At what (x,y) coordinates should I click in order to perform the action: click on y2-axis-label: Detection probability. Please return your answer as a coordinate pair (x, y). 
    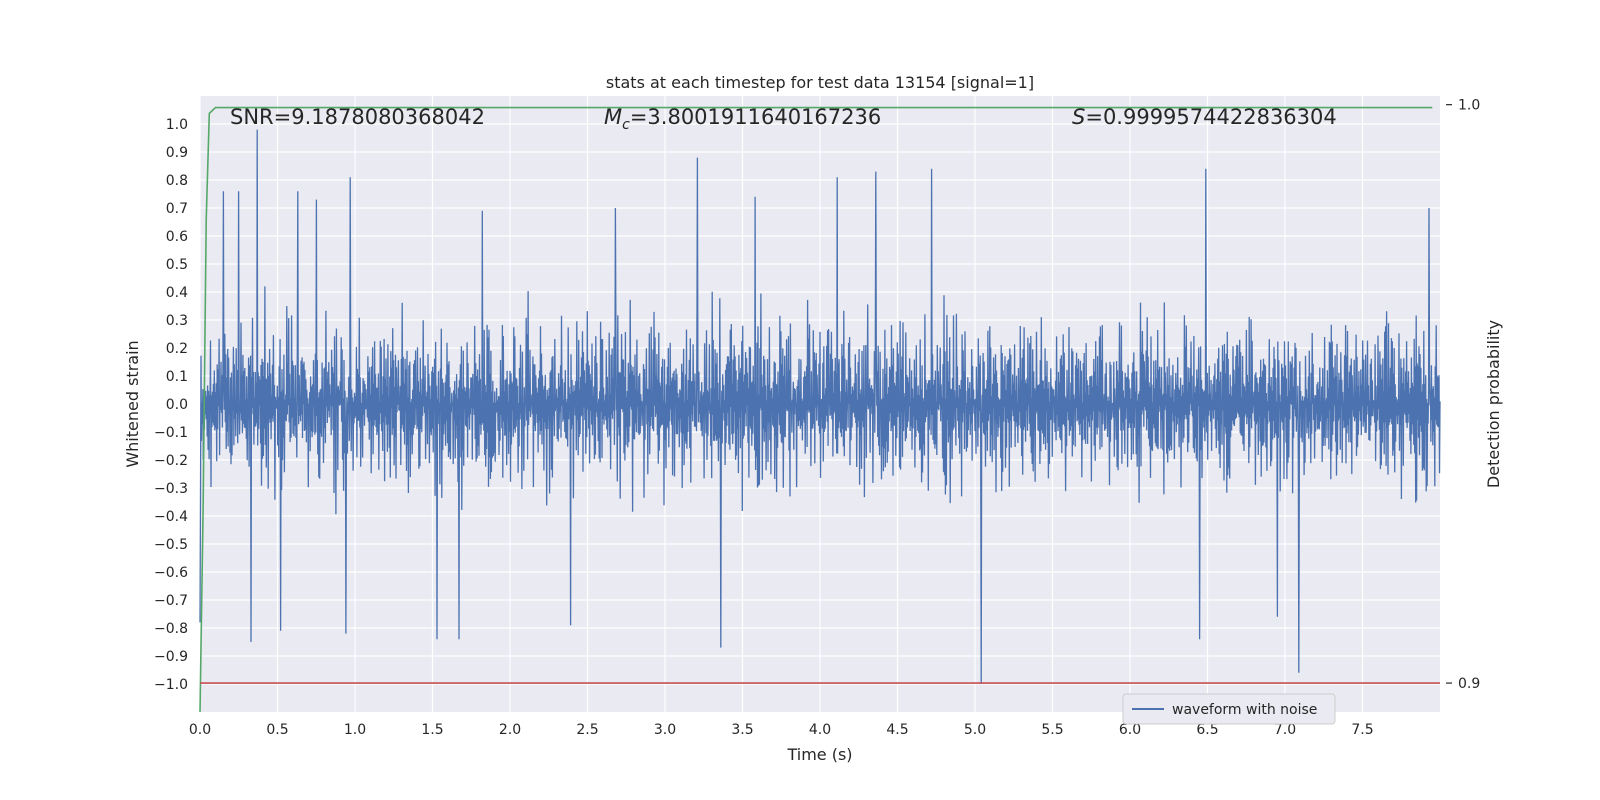
    Looking at the image, I should click on (1493, 404).